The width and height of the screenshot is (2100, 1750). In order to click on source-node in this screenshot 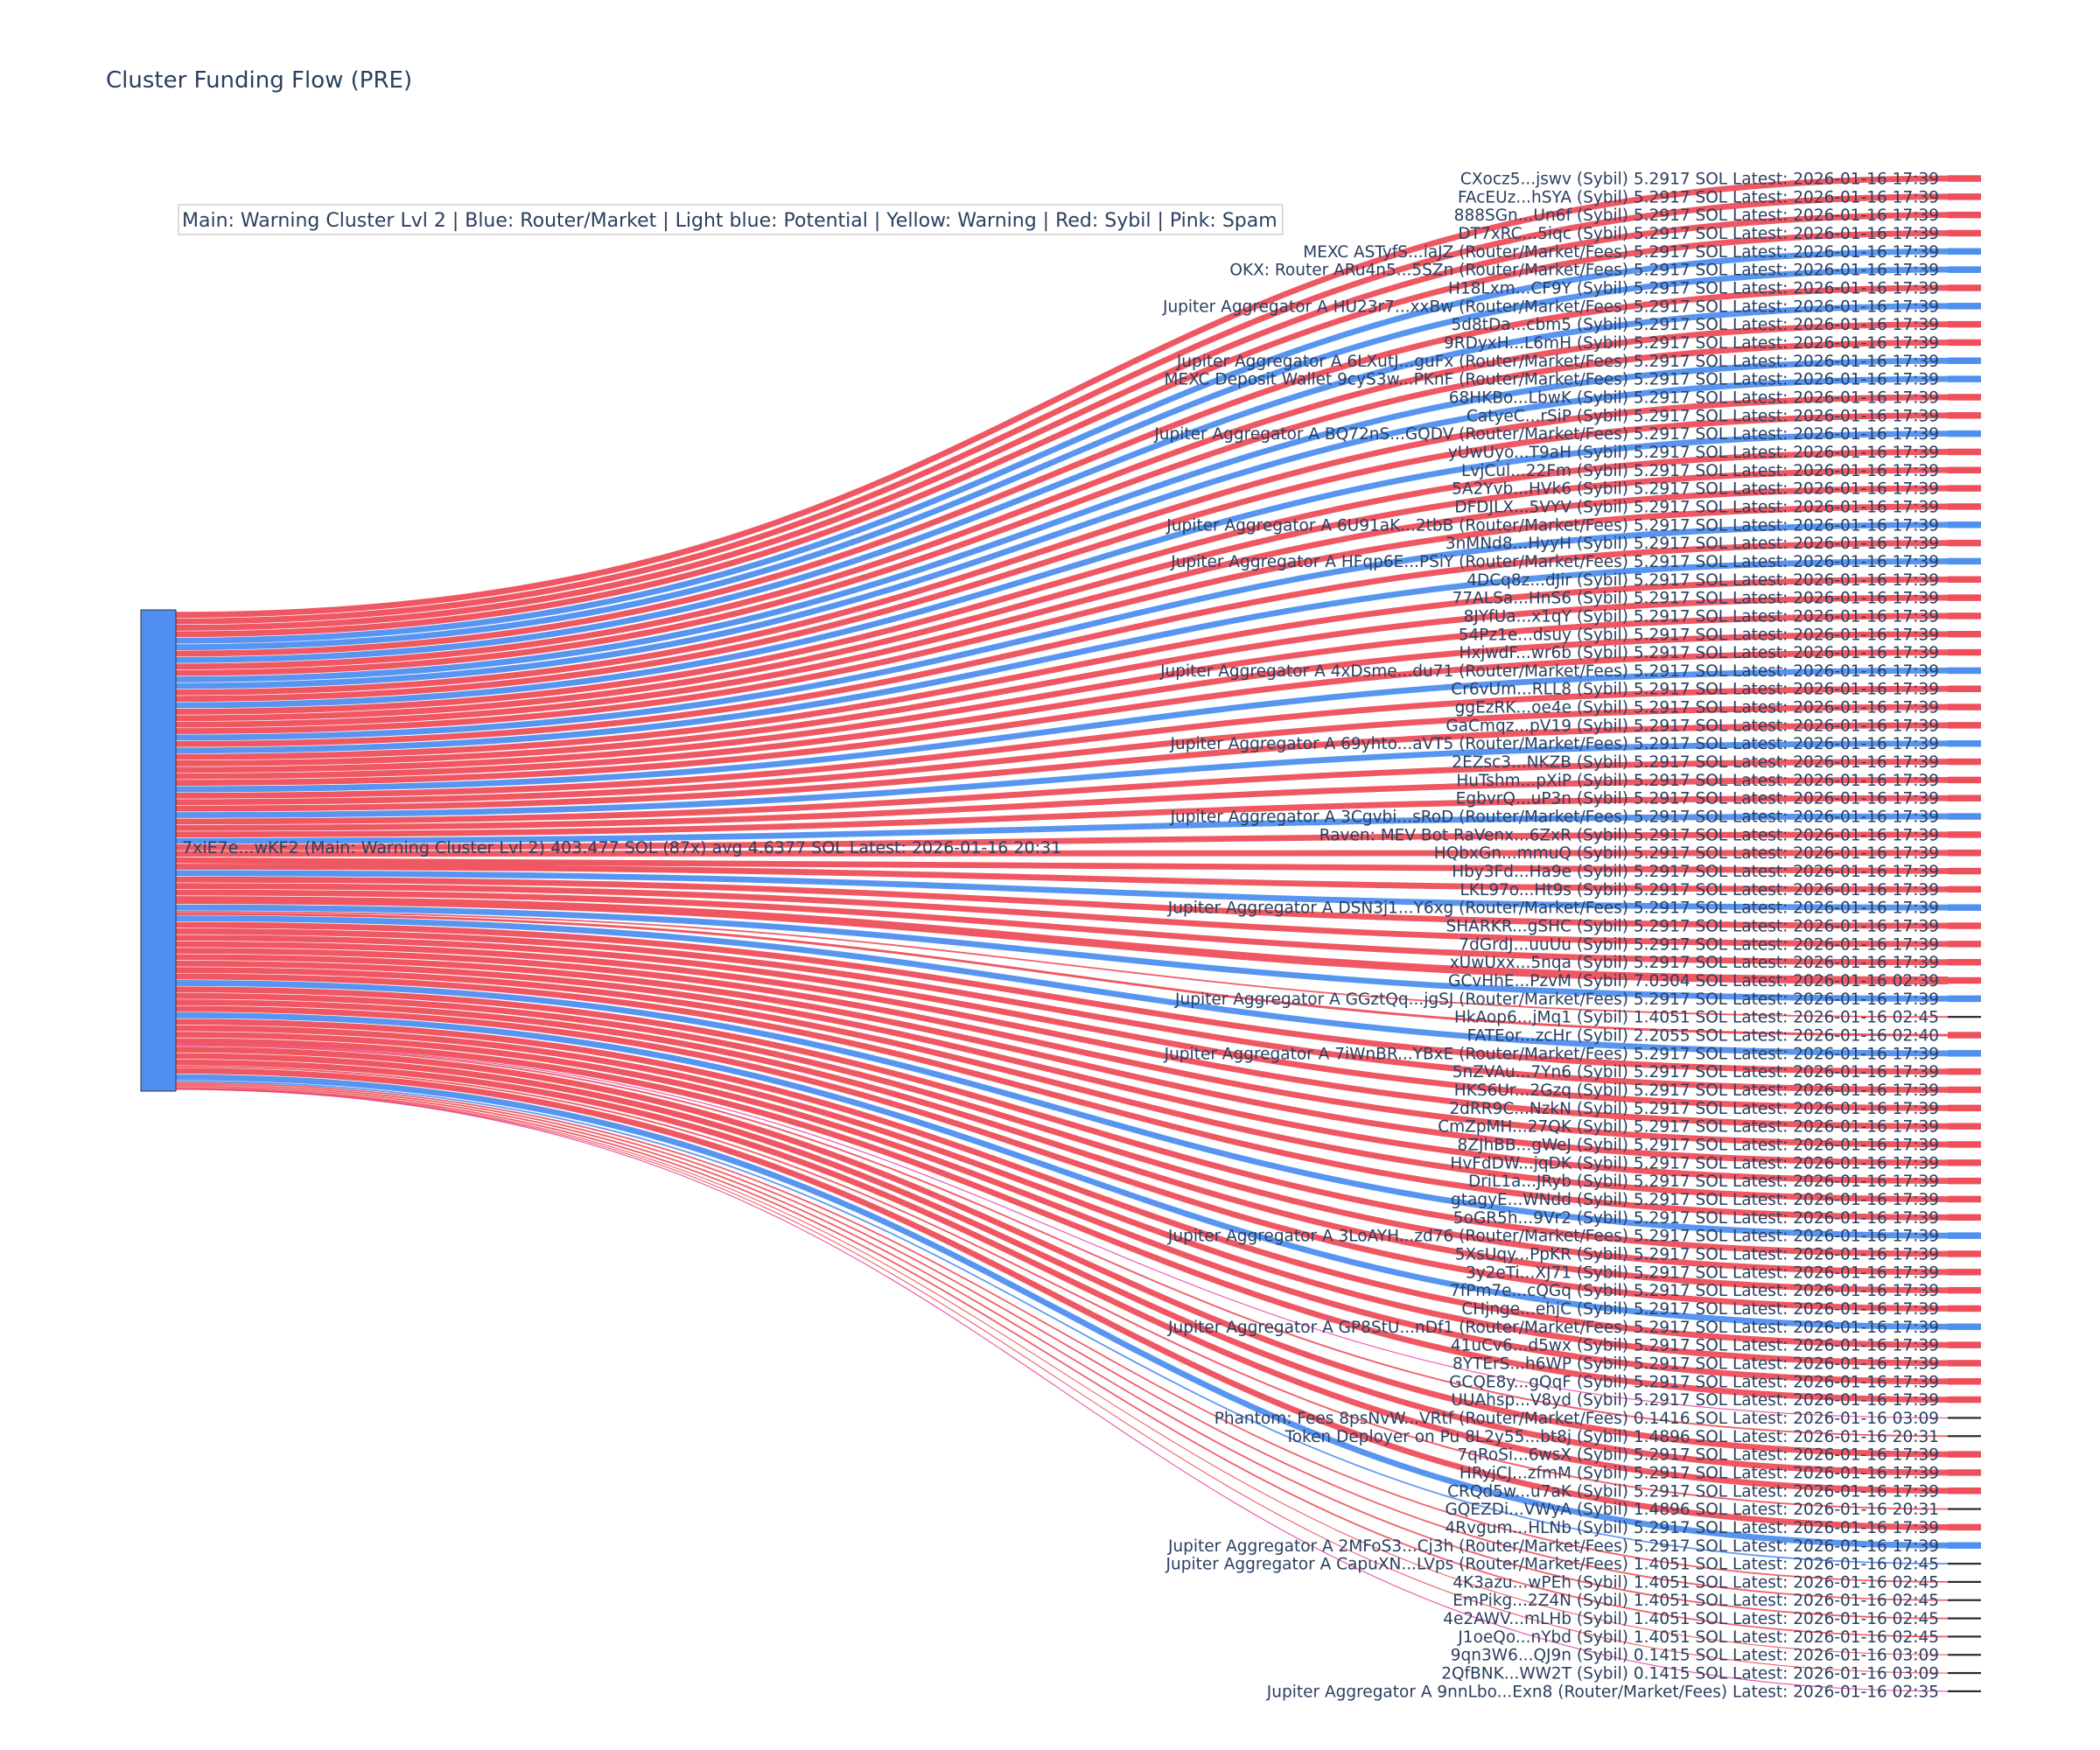, I will do `click(158, 850)`.